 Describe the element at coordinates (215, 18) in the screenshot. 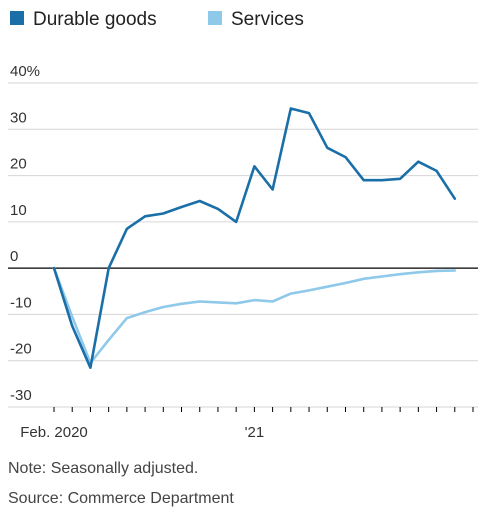

I see `legend-swatch-services` at that location.